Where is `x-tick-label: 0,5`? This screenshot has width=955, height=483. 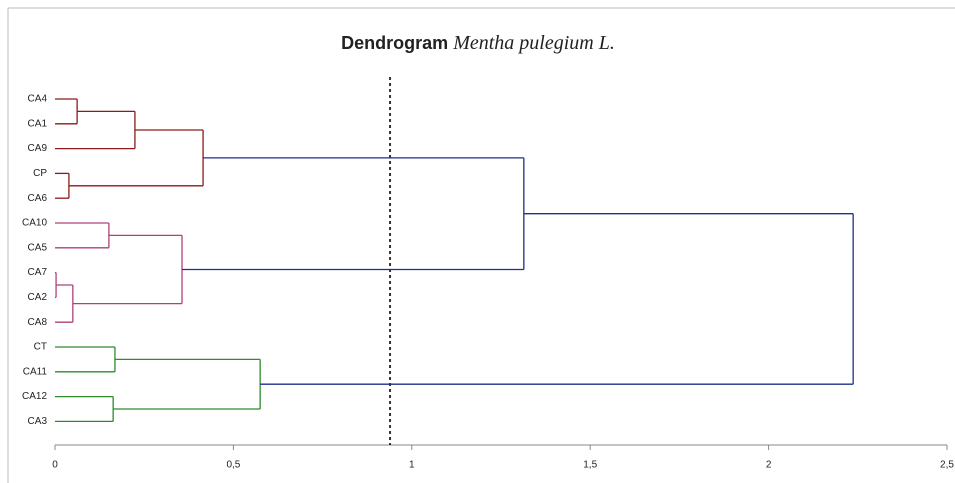 x-tick-label: 0,5 is located at coordinates (233, 465).